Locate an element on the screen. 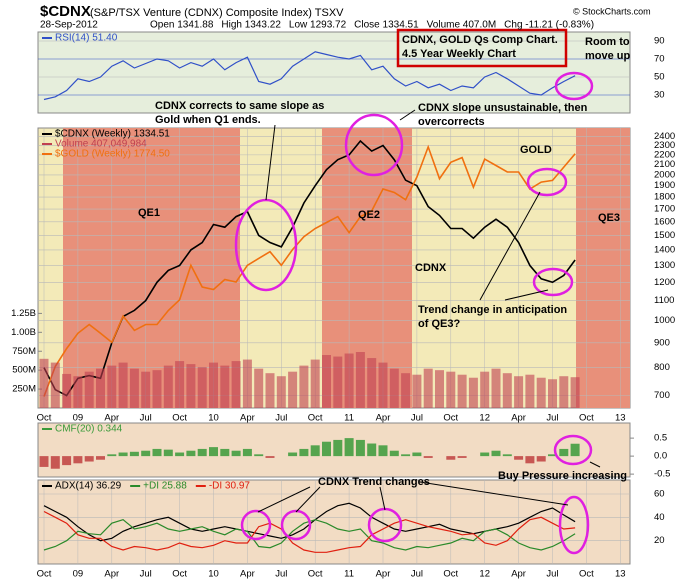 The height and width of the screenshot is (581, 685). y-tick-label: 40 is located at coordinates (659, 517).